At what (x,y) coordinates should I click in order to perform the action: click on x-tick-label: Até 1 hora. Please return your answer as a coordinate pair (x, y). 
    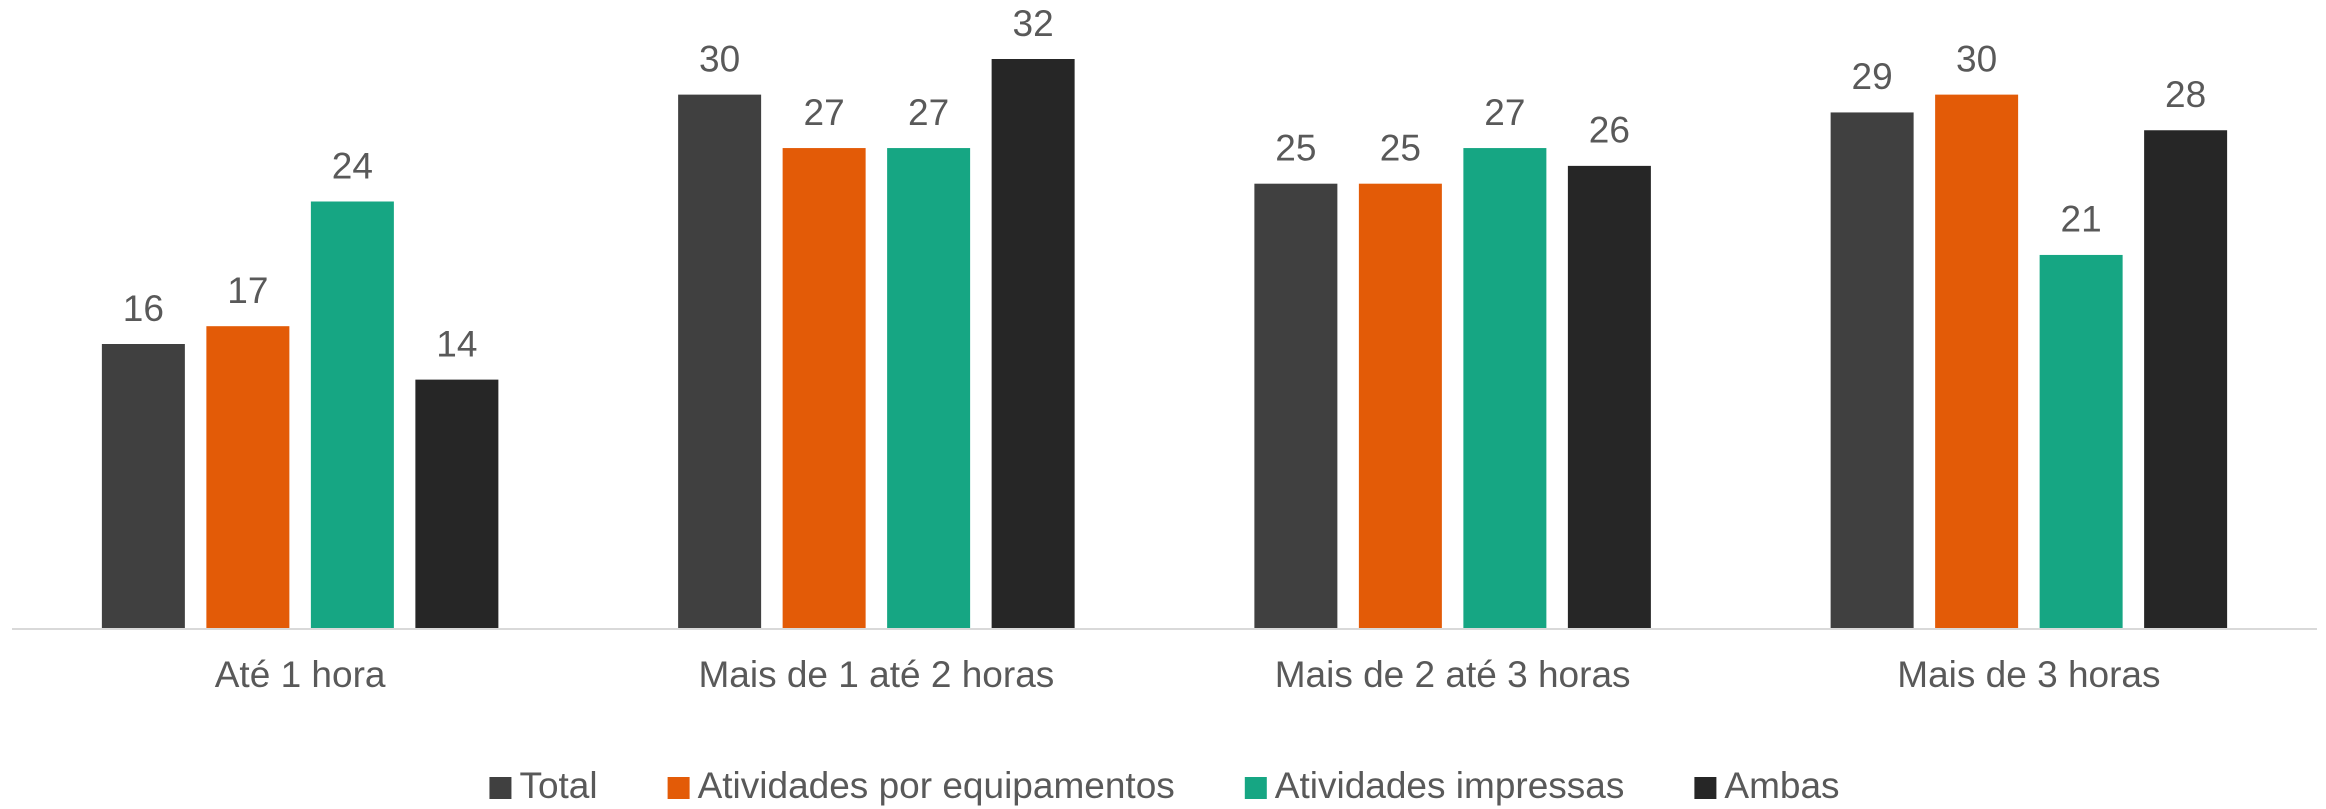
    Looking at the image, I should click on (300, 674).